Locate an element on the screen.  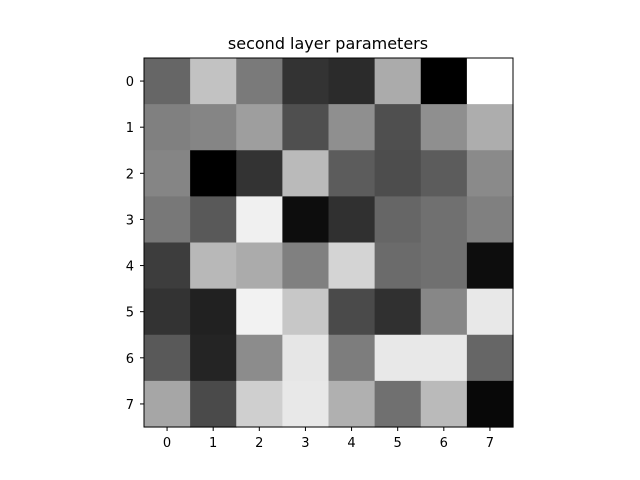
heatmap-cell-r1-c0 is located at coordinates (167, 127).